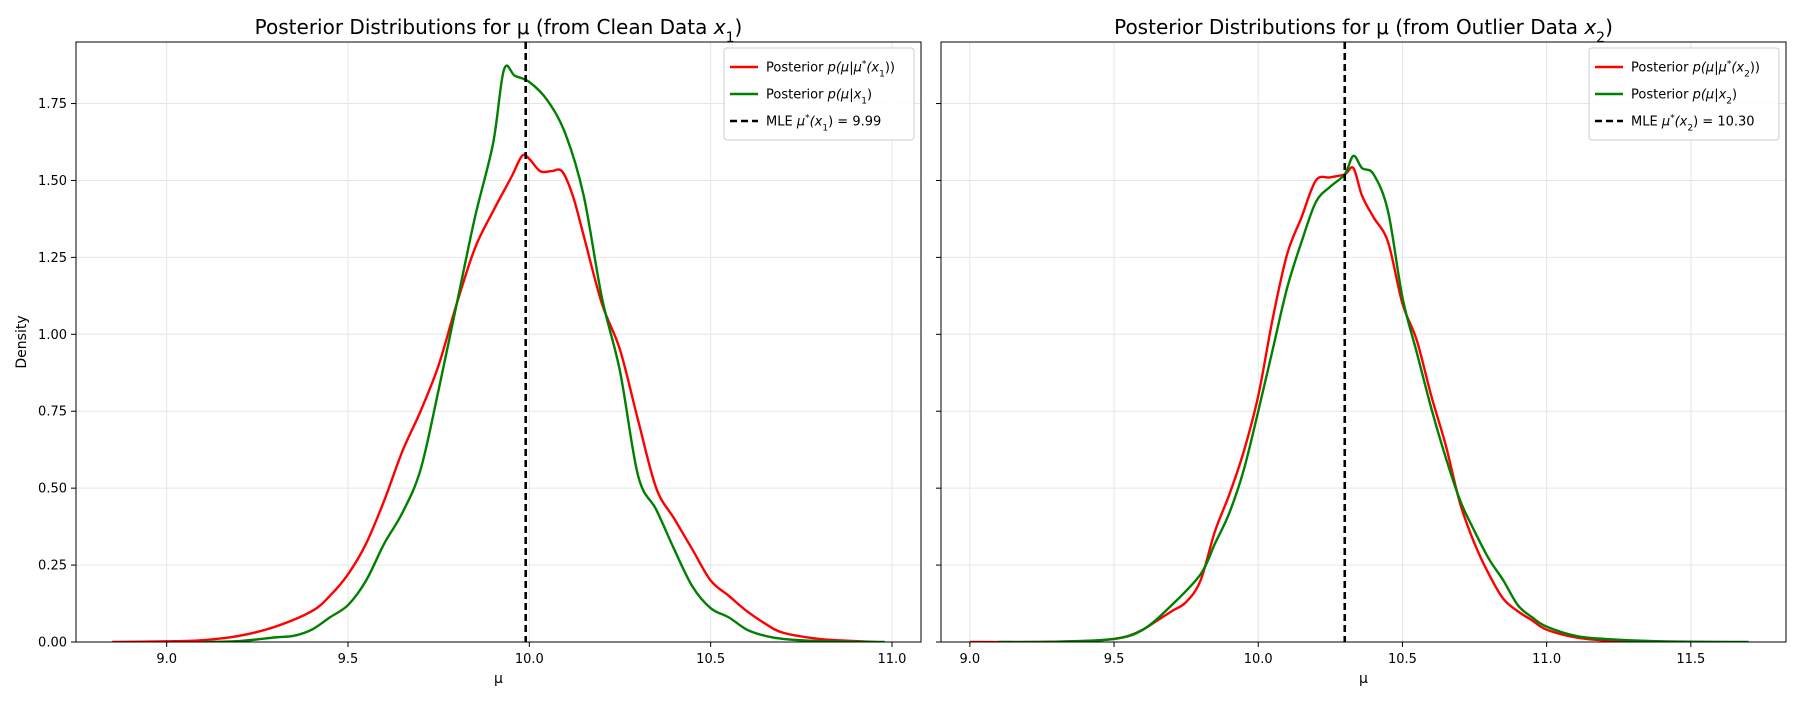 The image size is (1800, 704). What do you see at coordinates (52, 412) in the screenshot?
I see `y-tick-label: 0.75` at bounding box center [52, 412].